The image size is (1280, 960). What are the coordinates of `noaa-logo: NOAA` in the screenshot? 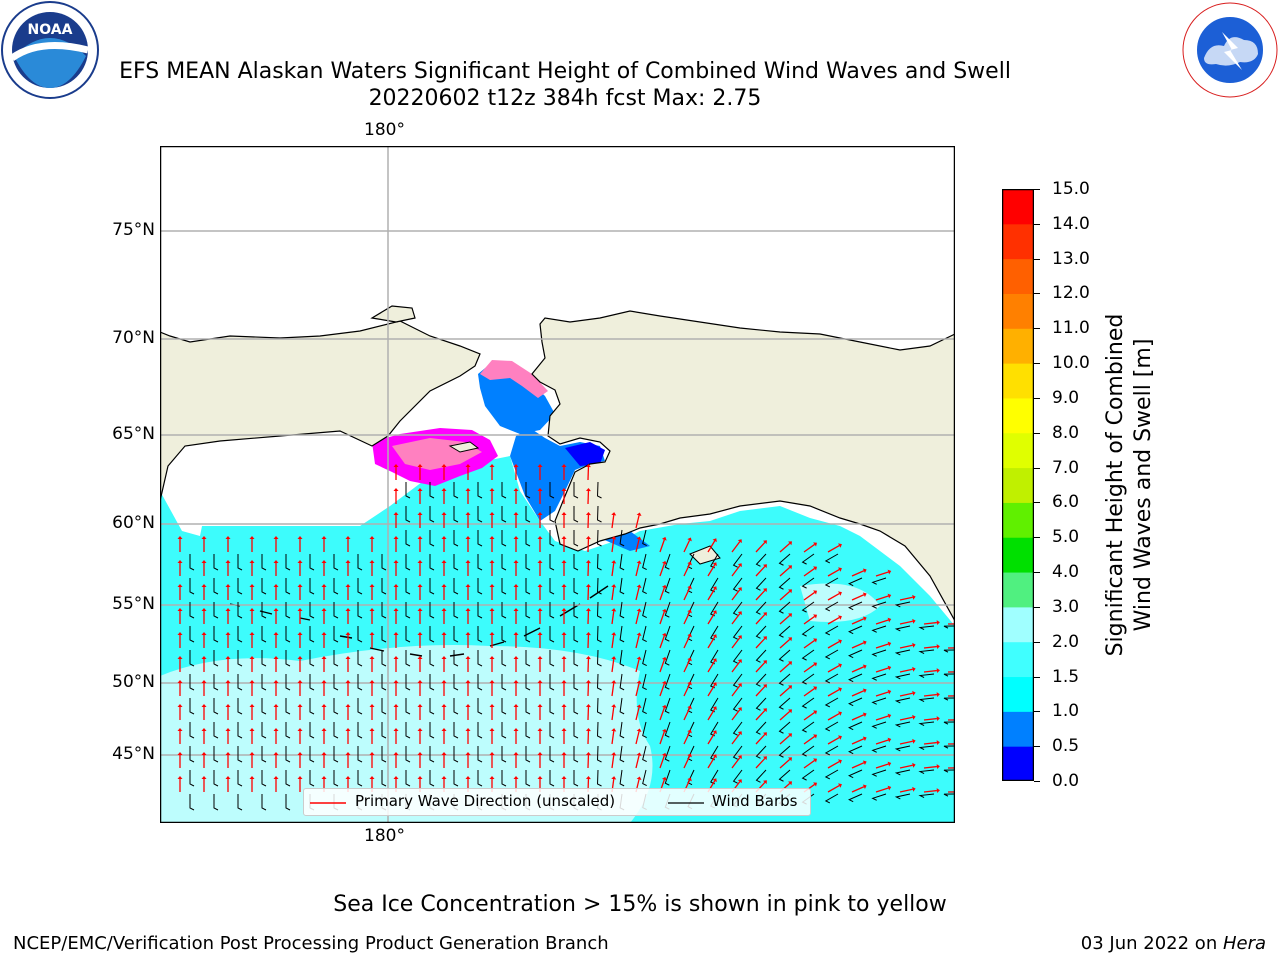 It's located at (50, 50).